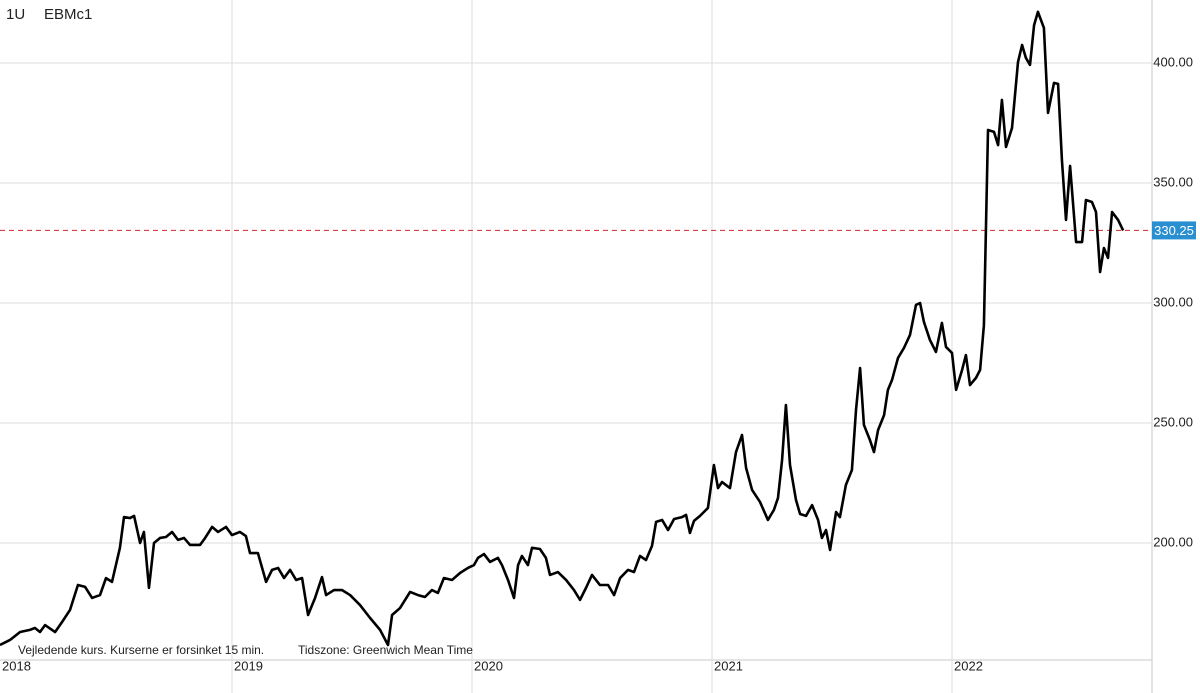  I want to click on x-tick-label: 2020, so click(488, 665).